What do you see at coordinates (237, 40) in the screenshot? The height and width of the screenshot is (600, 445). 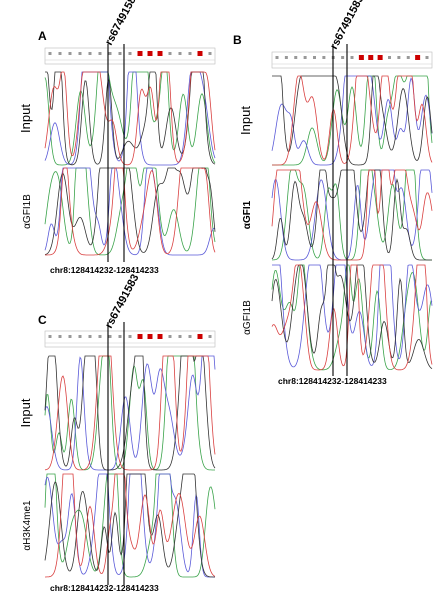 I see `panel-label: B` at bounding box center [237, 40].